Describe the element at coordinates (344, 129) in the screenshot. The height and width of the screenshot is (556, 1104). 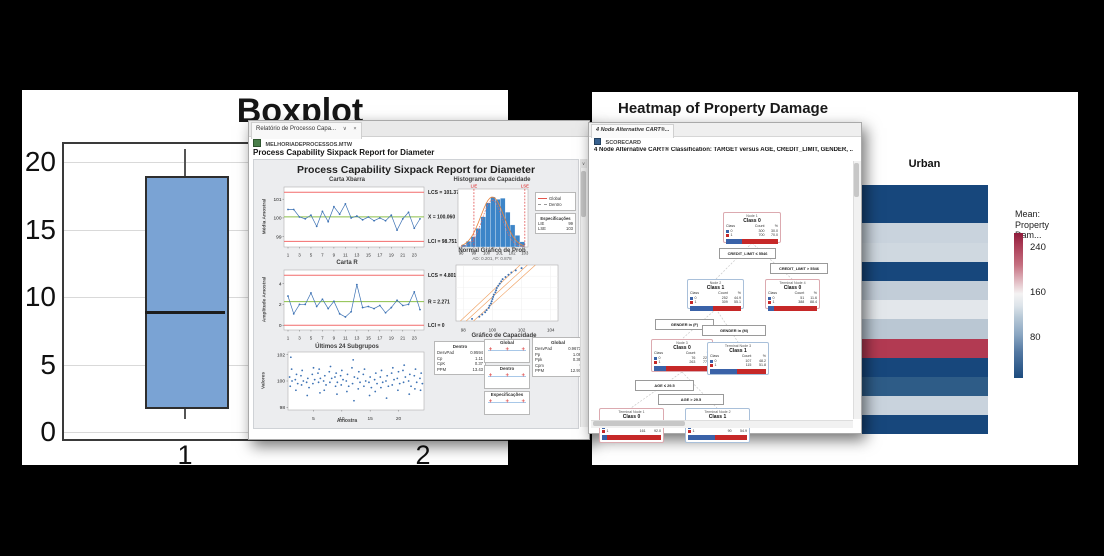
I see `tab-dropdown-icon: ∨` at that location.